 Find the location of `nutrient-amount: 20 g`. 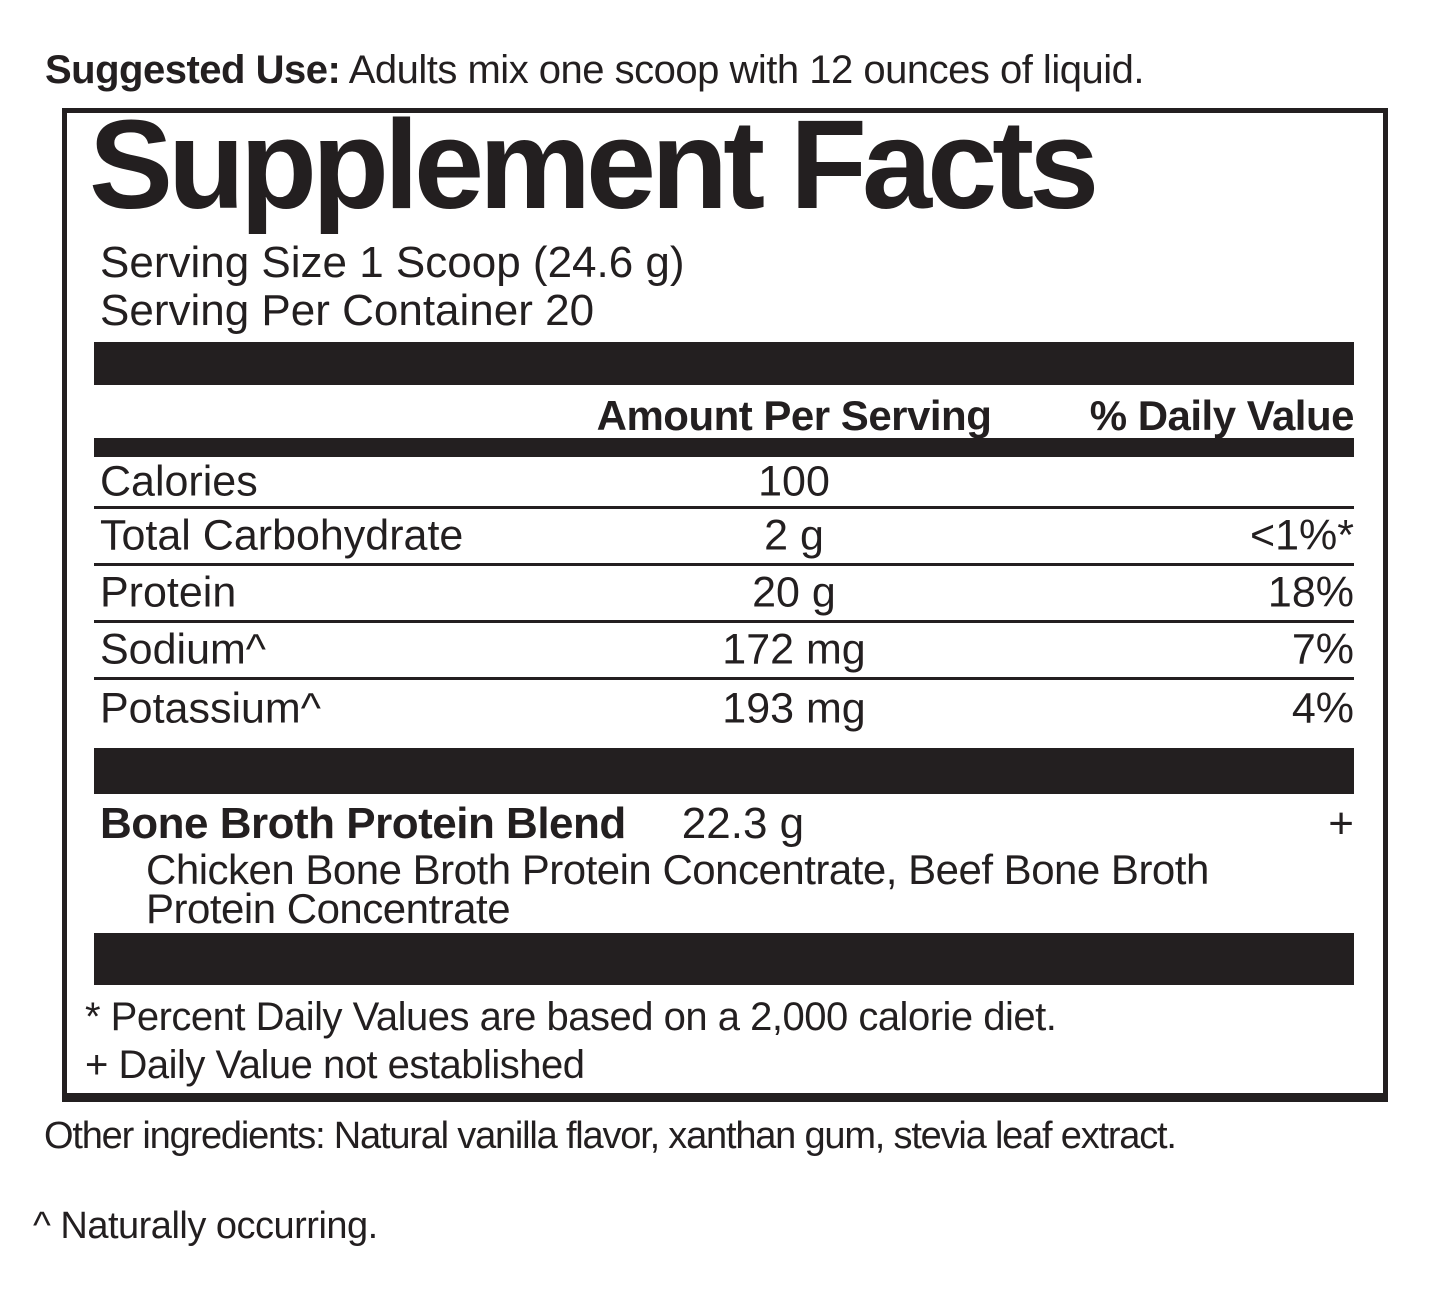

nutrient-amount: 20 g is located at coordinates (794, 592).